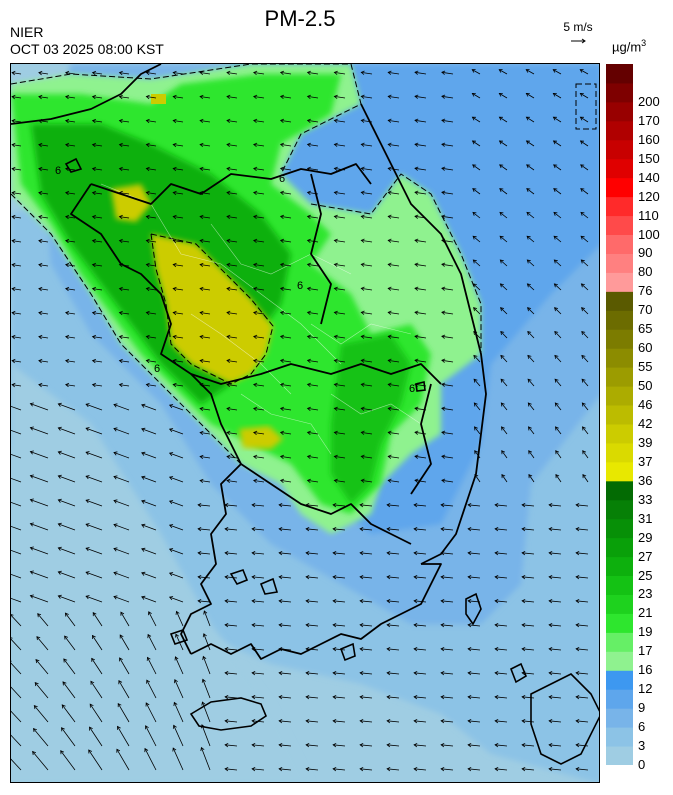 The image size is (673, 795). Describe the element at coordinates (649, 120) in the screenshot. I see `colorbar-tick-label: 170` at that location.